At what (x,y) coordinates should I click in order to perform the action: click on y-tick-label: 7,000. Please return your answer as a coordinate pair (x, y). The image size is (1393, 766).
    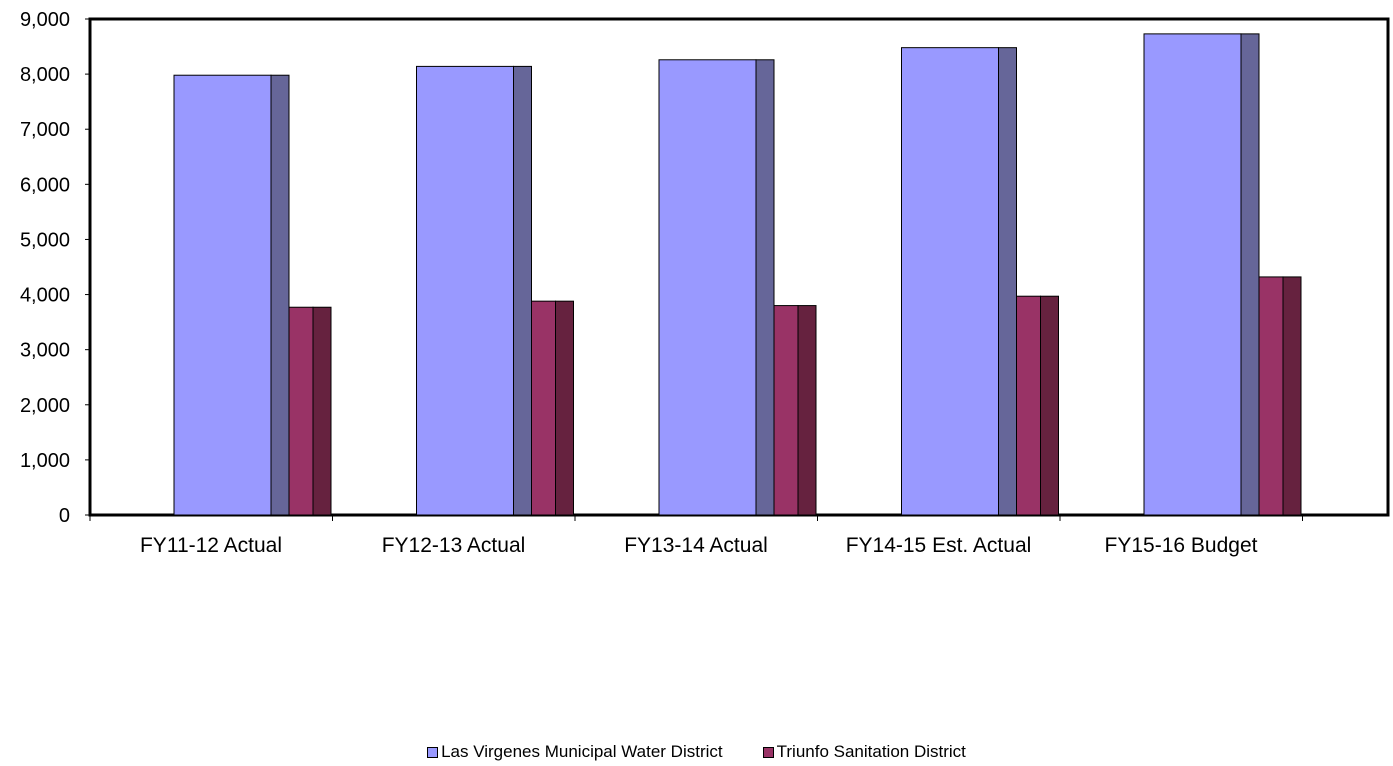
    Looking at the image, I should click on (45, 130).